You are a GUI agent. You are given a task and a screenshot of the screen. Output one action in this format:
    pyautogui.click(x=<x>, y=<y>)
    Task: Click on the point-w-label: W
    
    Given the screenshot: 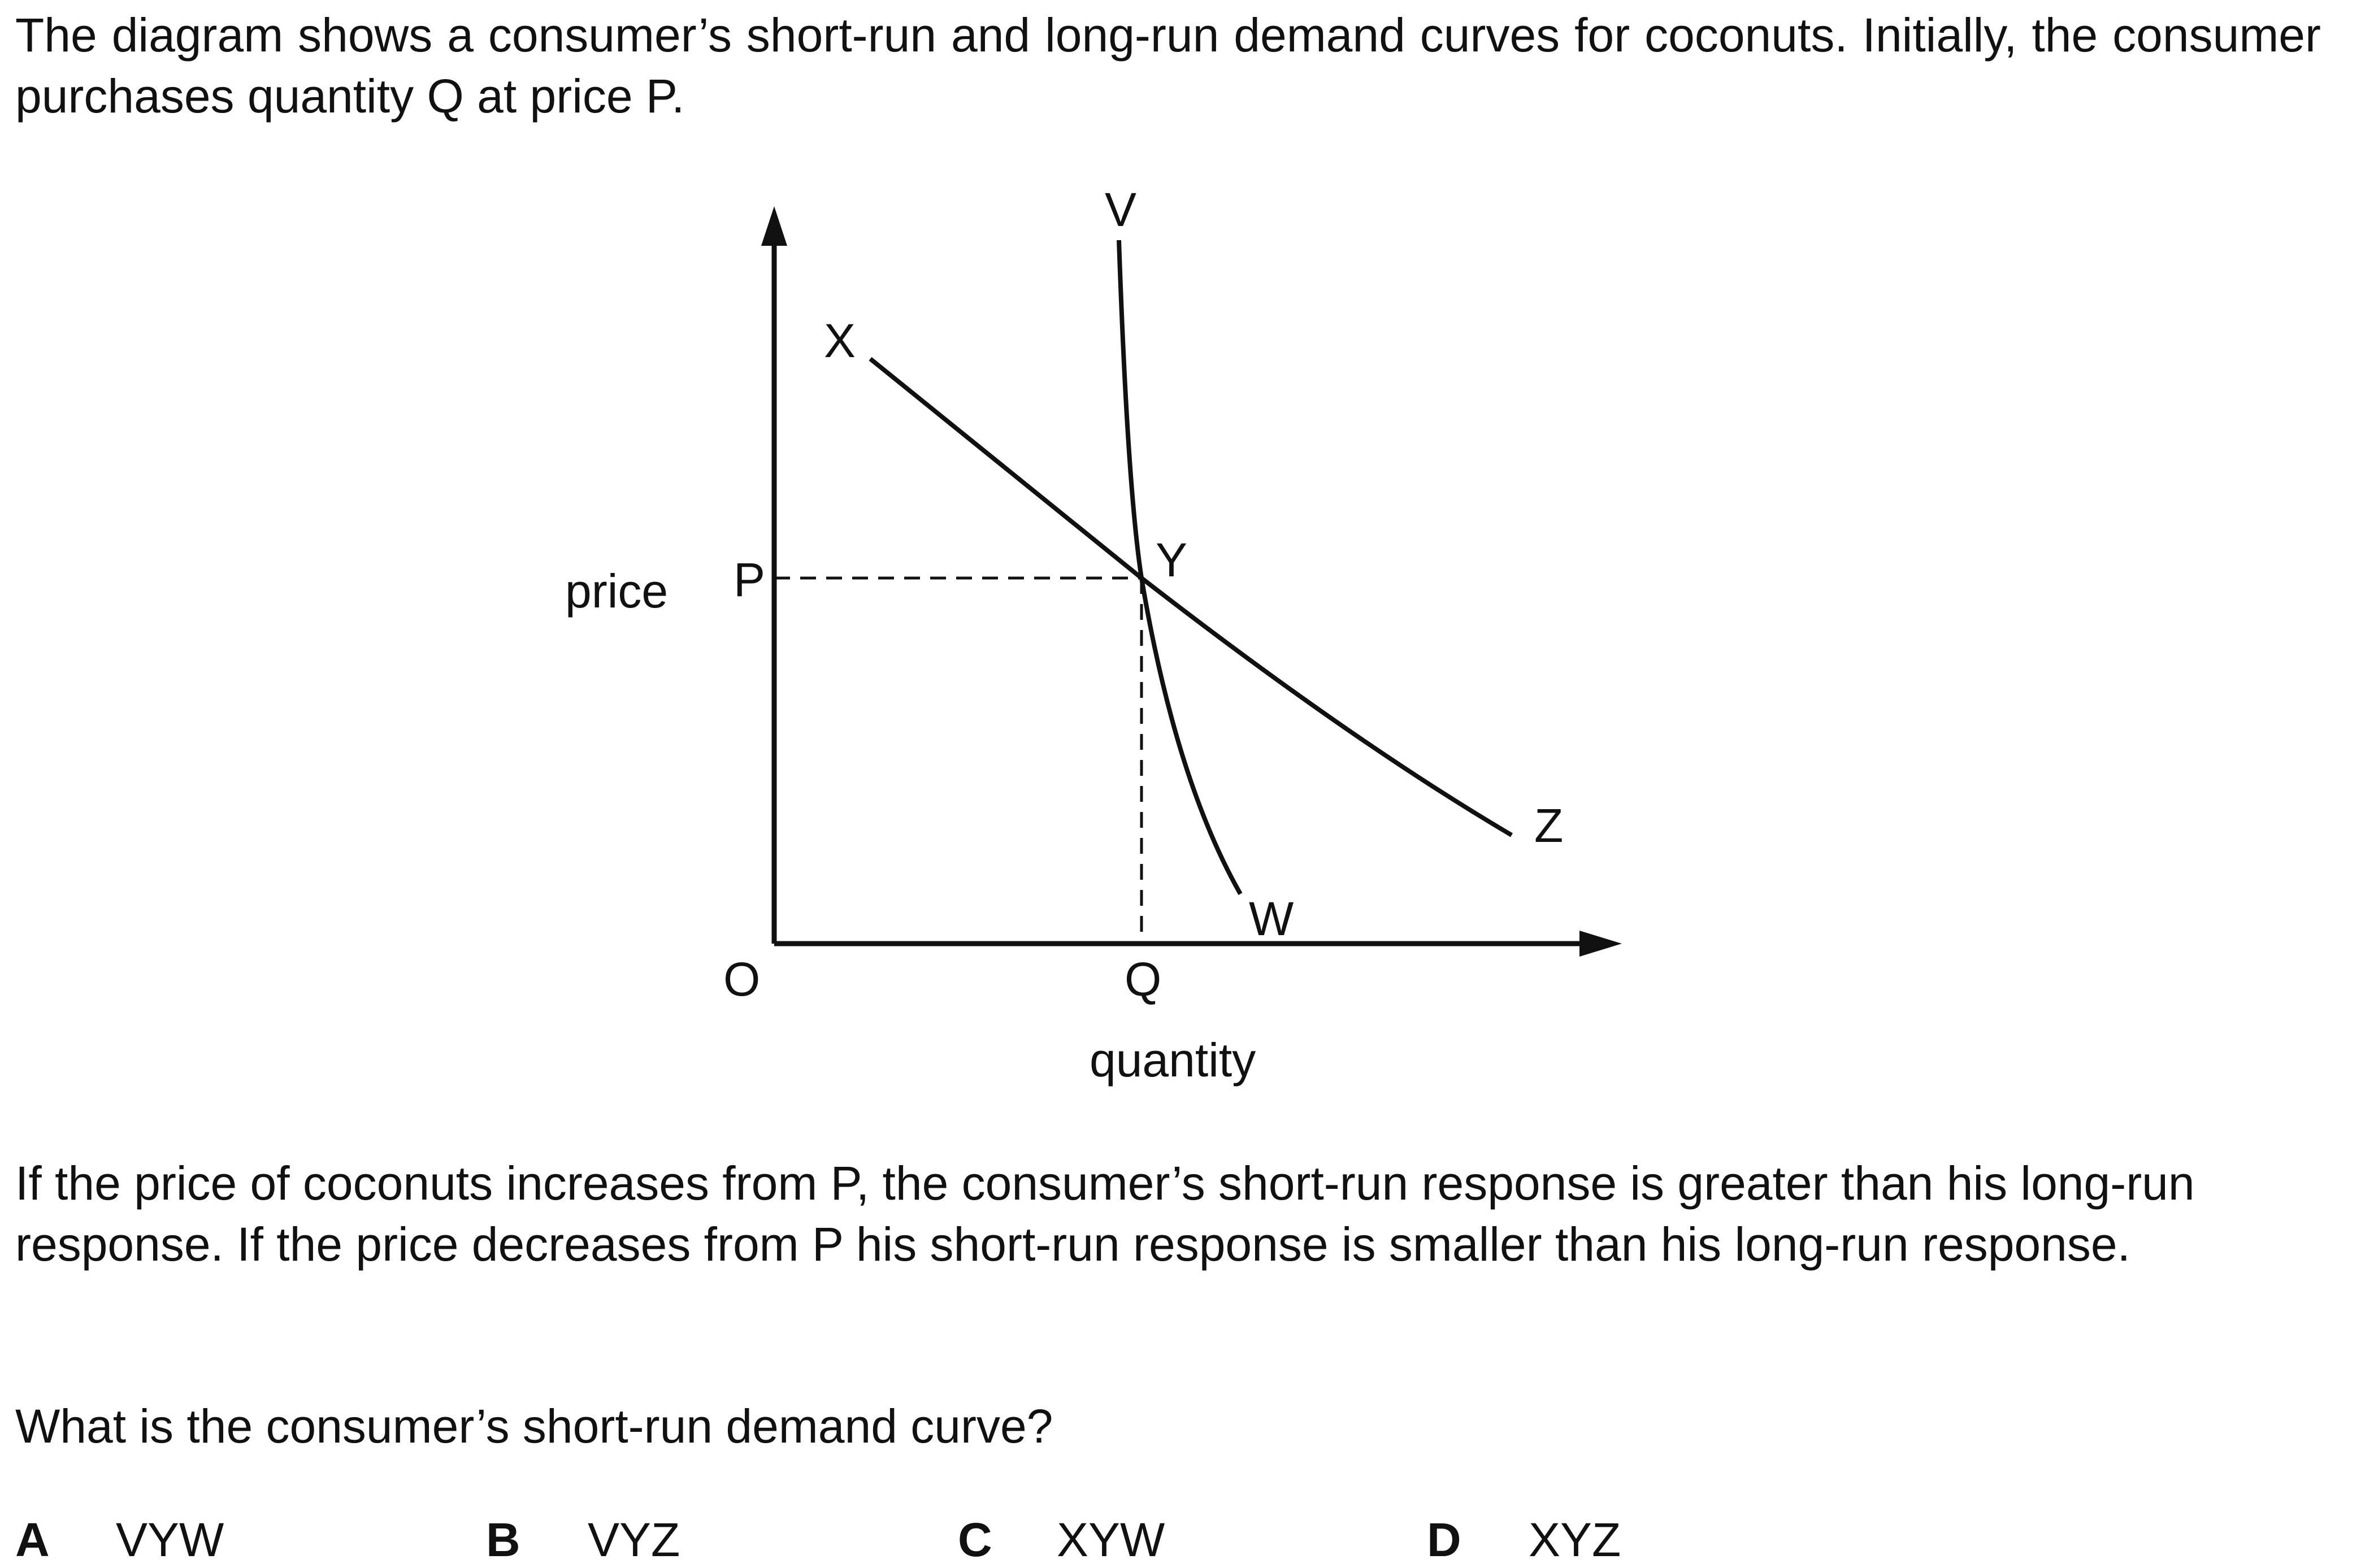 What is the action you would take?
    pyautogui.click(x=1272, y=918)
    